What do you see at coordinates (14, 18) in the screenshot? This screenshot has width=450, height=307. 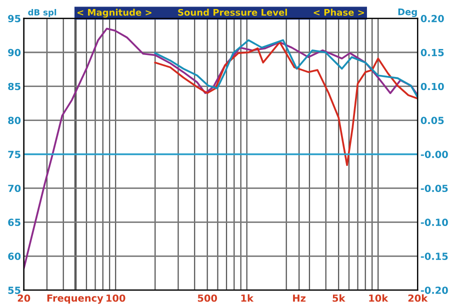 I see `y-tick-label: 95` at bounding box center [14, 18].